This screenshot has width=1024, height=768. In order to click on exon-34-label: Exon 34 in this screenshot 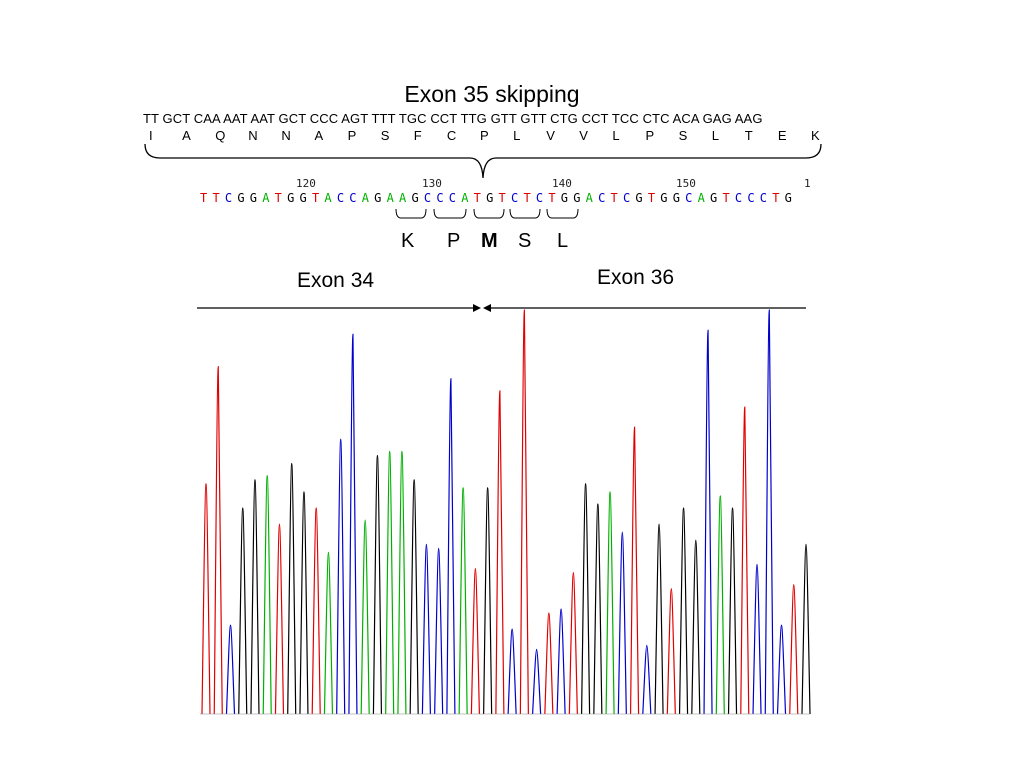, I will do `click(336, 280)`.